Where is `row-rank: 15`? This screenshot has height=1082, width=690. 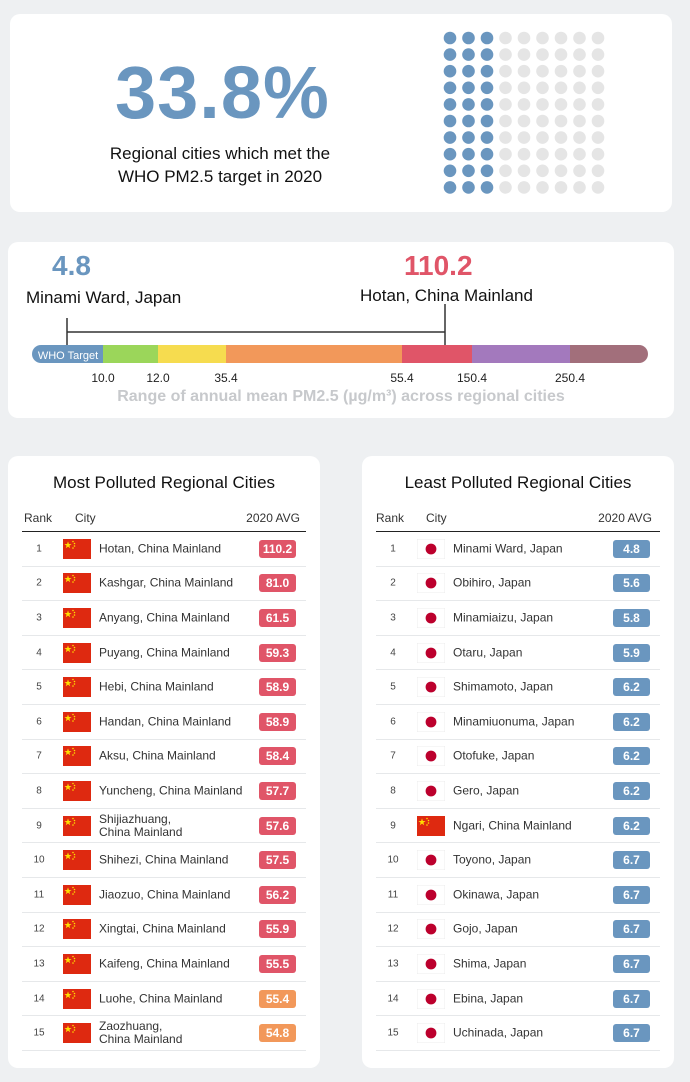 row-rank: 15 is located at coordinates (393, 1033).